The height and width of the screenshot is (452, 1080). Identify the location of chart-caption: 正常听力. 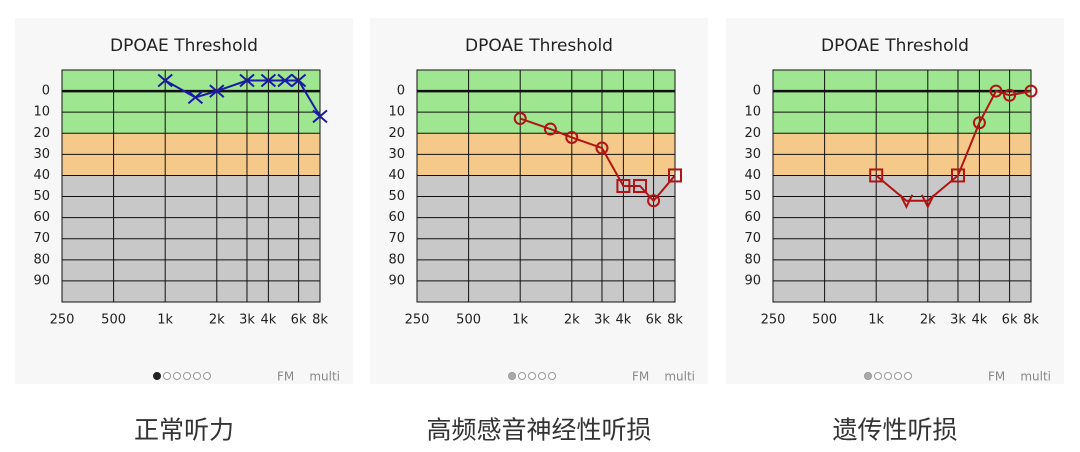
(184, 430).